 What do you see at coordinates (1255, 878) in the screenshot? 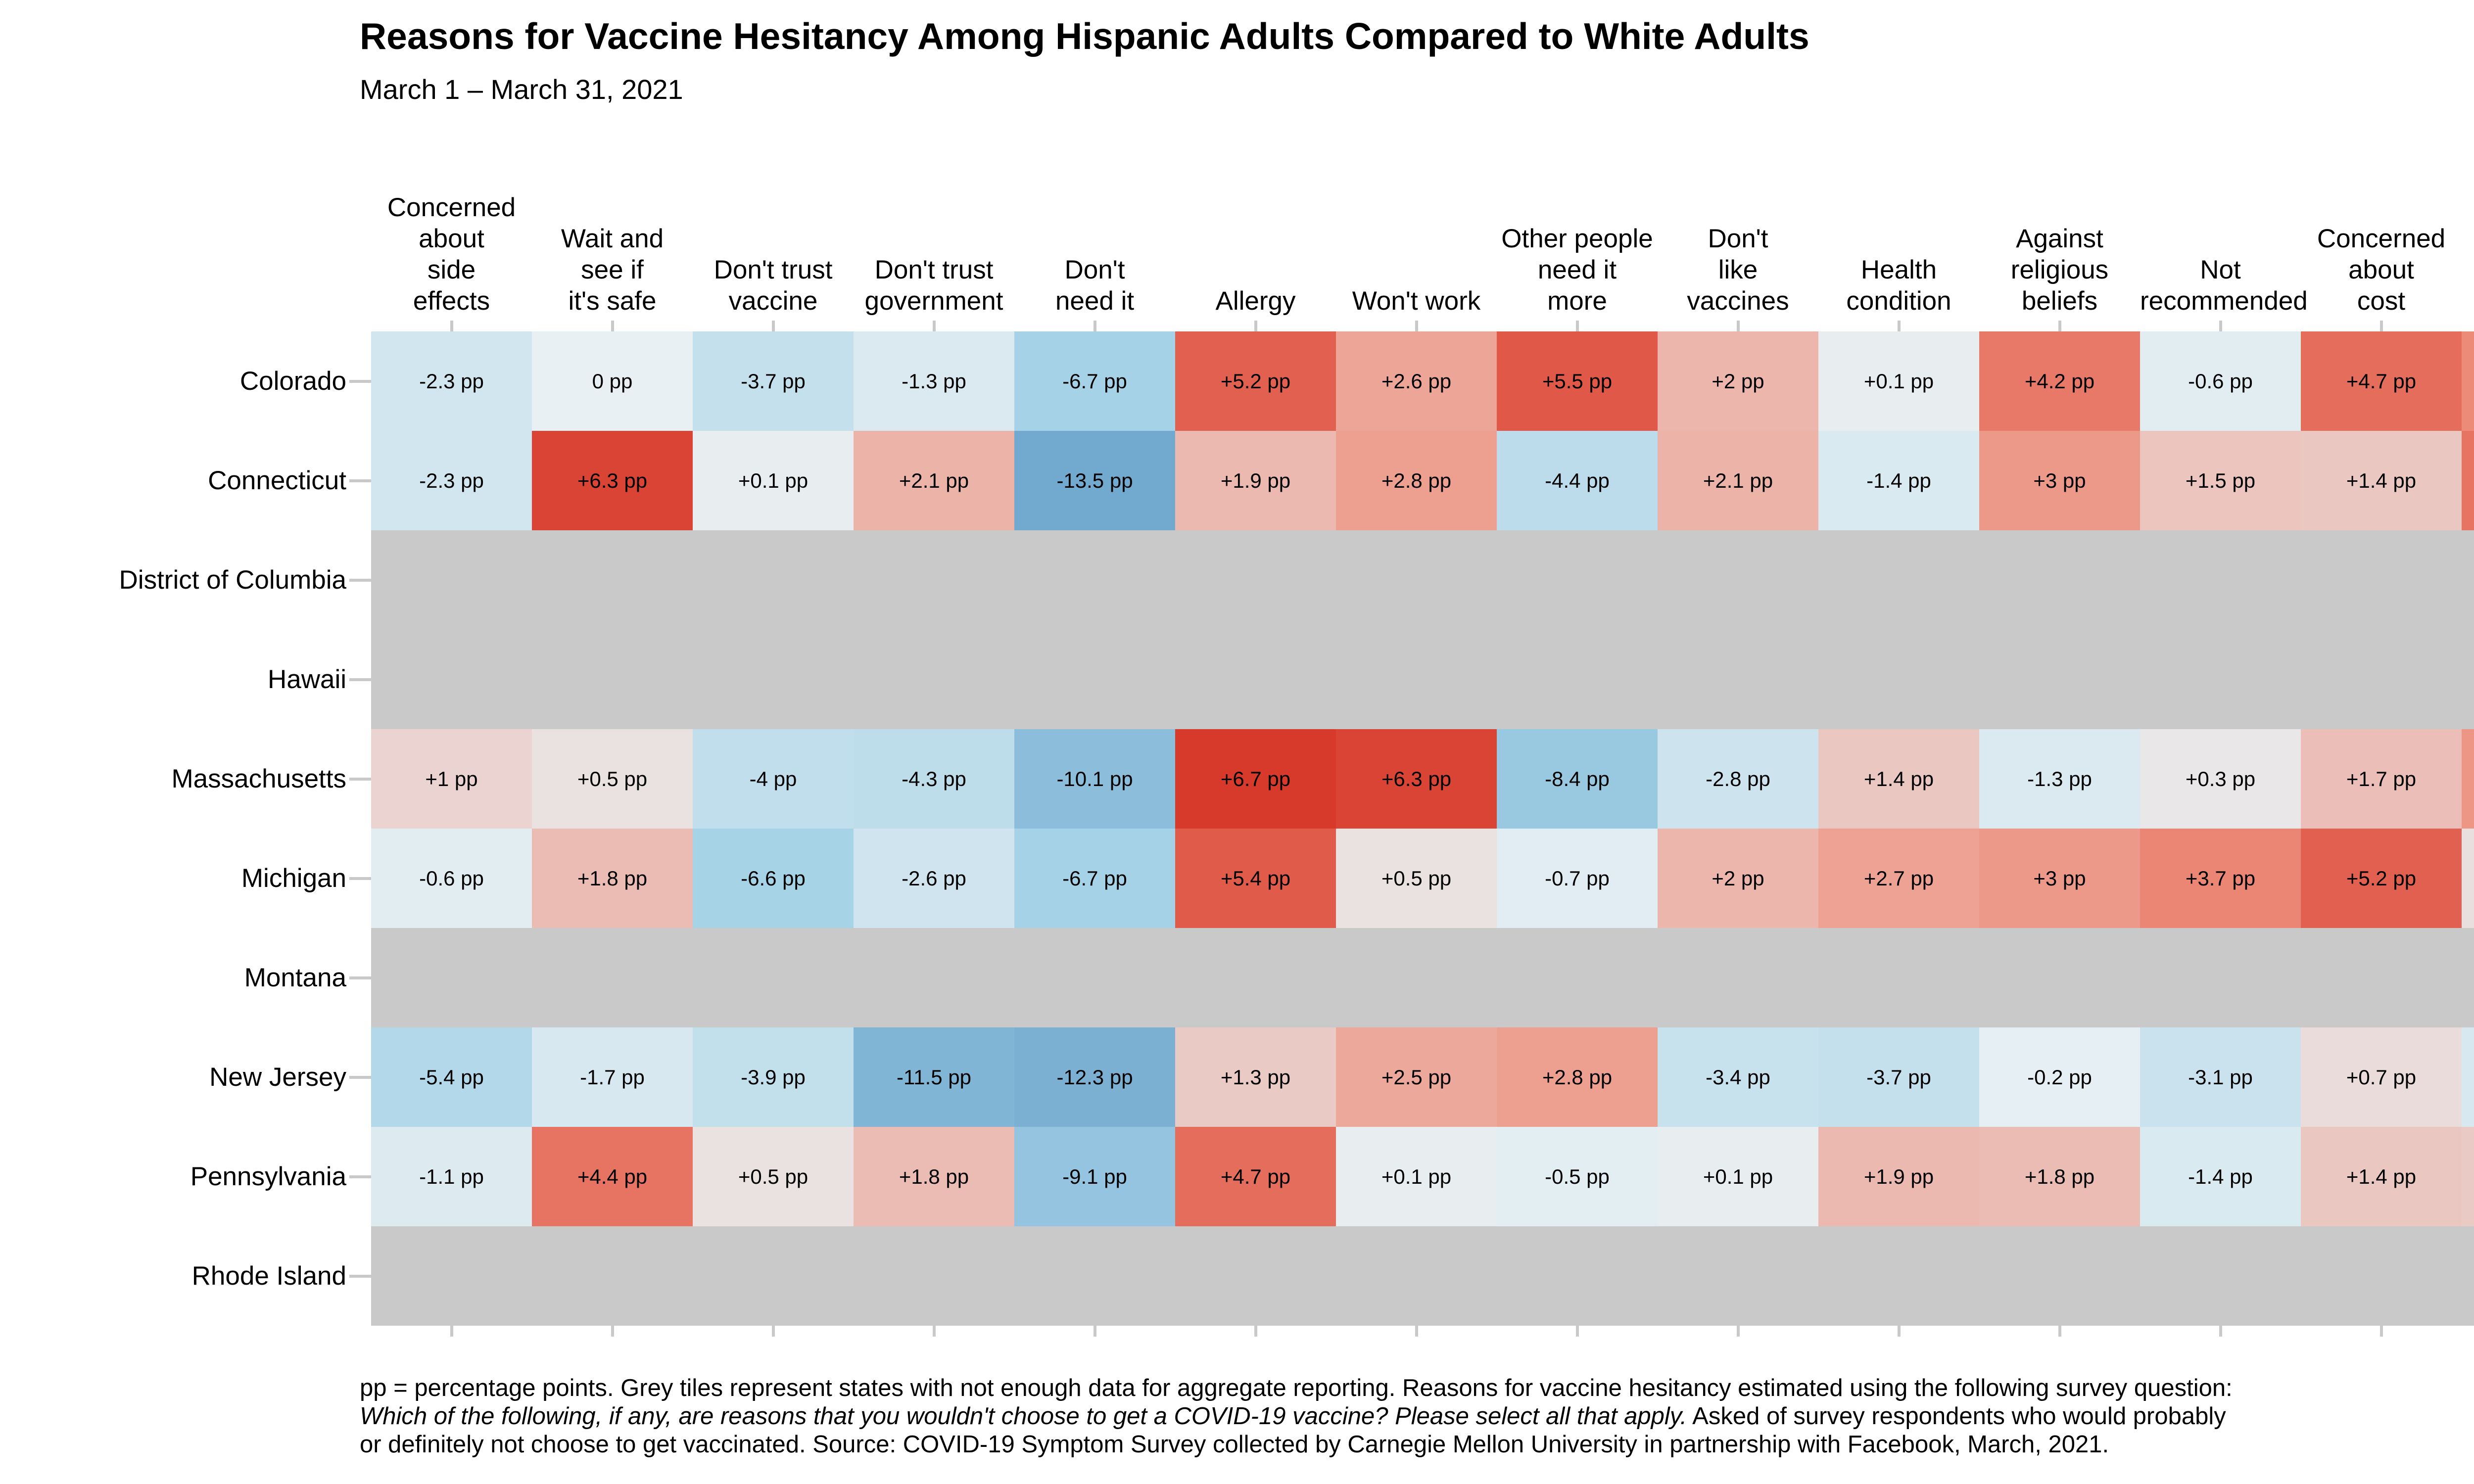
I see `heatmap-cell: +5.4 pp` at bounding box center [1255, 878].